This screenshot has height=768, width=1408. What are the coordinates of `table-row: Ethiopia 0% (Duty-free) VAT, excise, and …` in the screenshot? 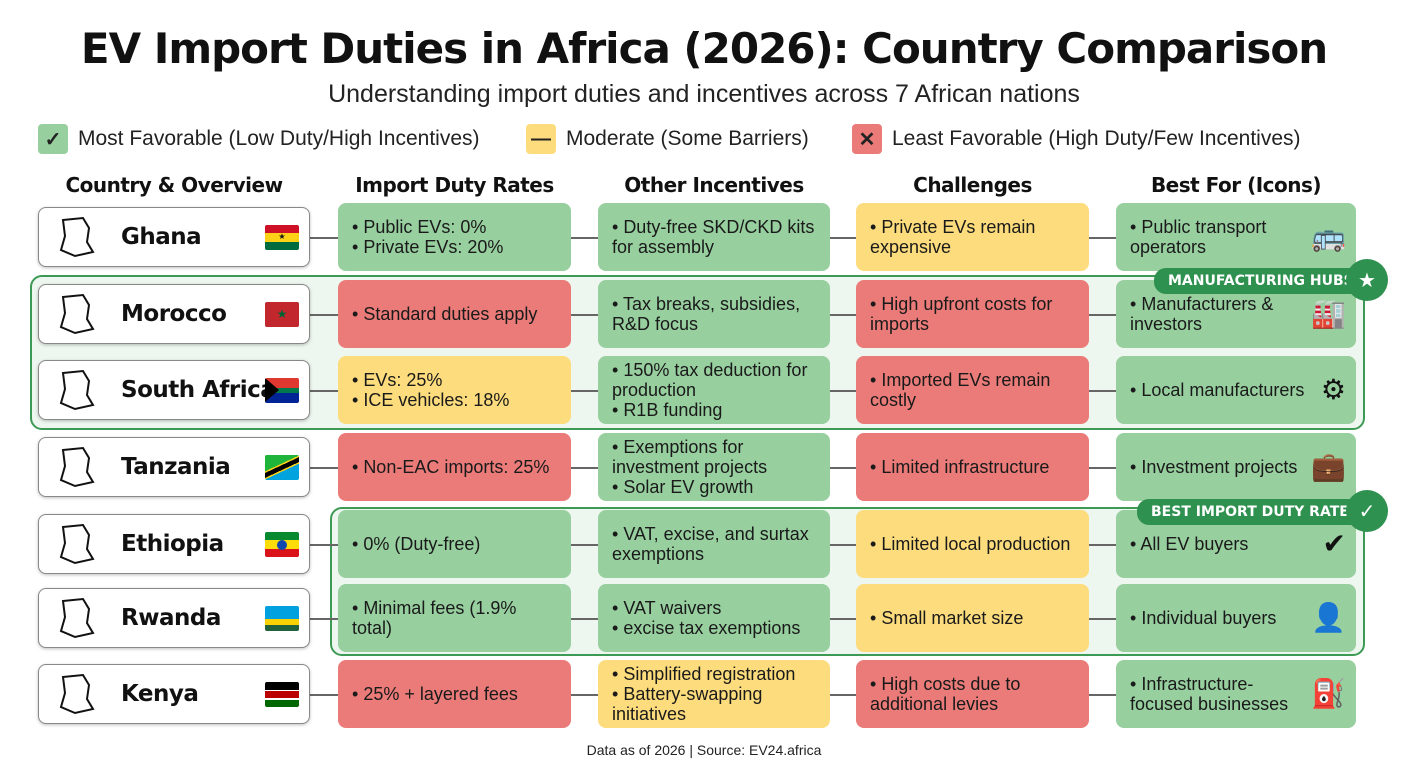 It's located at (704, 544).